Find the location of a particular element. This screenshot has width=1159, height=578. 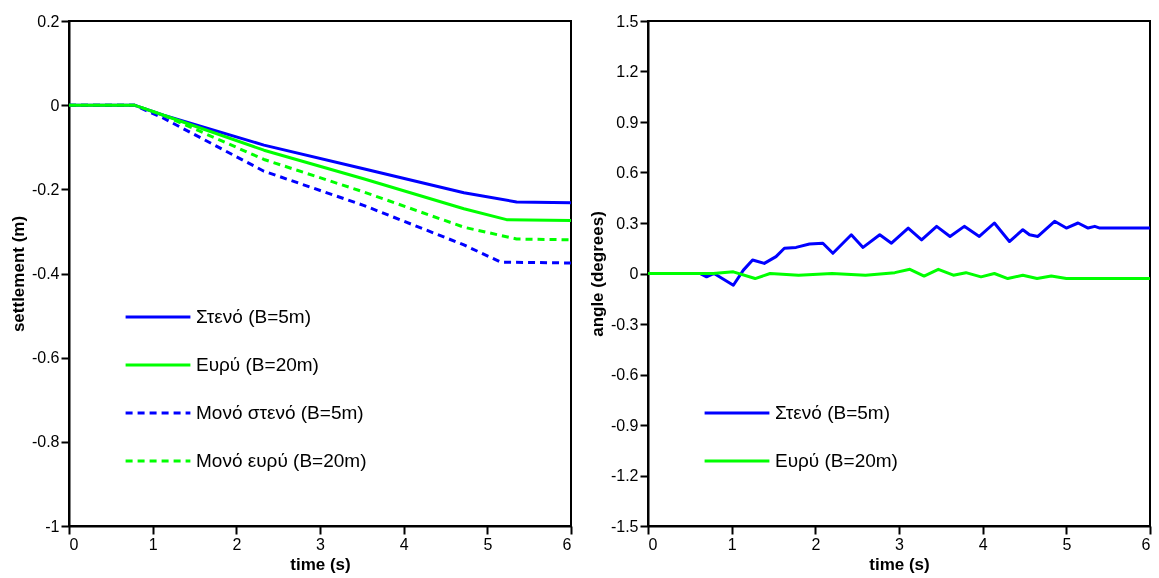

y-tick-label: -0.4 is located at coordinates (45, 273).